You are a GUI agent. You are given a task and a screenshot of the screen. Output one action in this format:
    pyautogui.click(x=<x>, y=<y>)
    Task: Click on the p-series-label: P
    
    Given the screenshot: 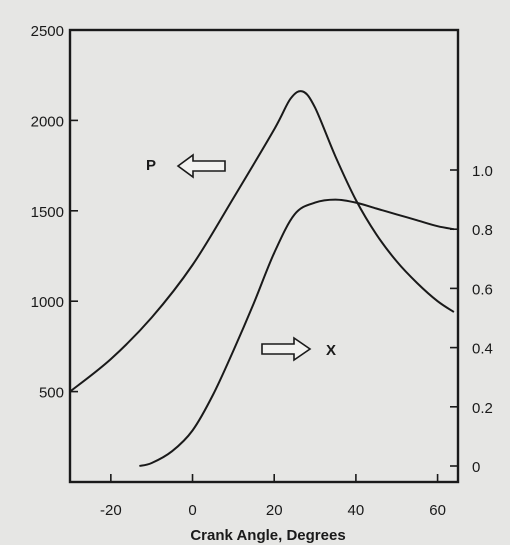 What is the action you would take?
    pyautogui.click(x=151, y=165)
    